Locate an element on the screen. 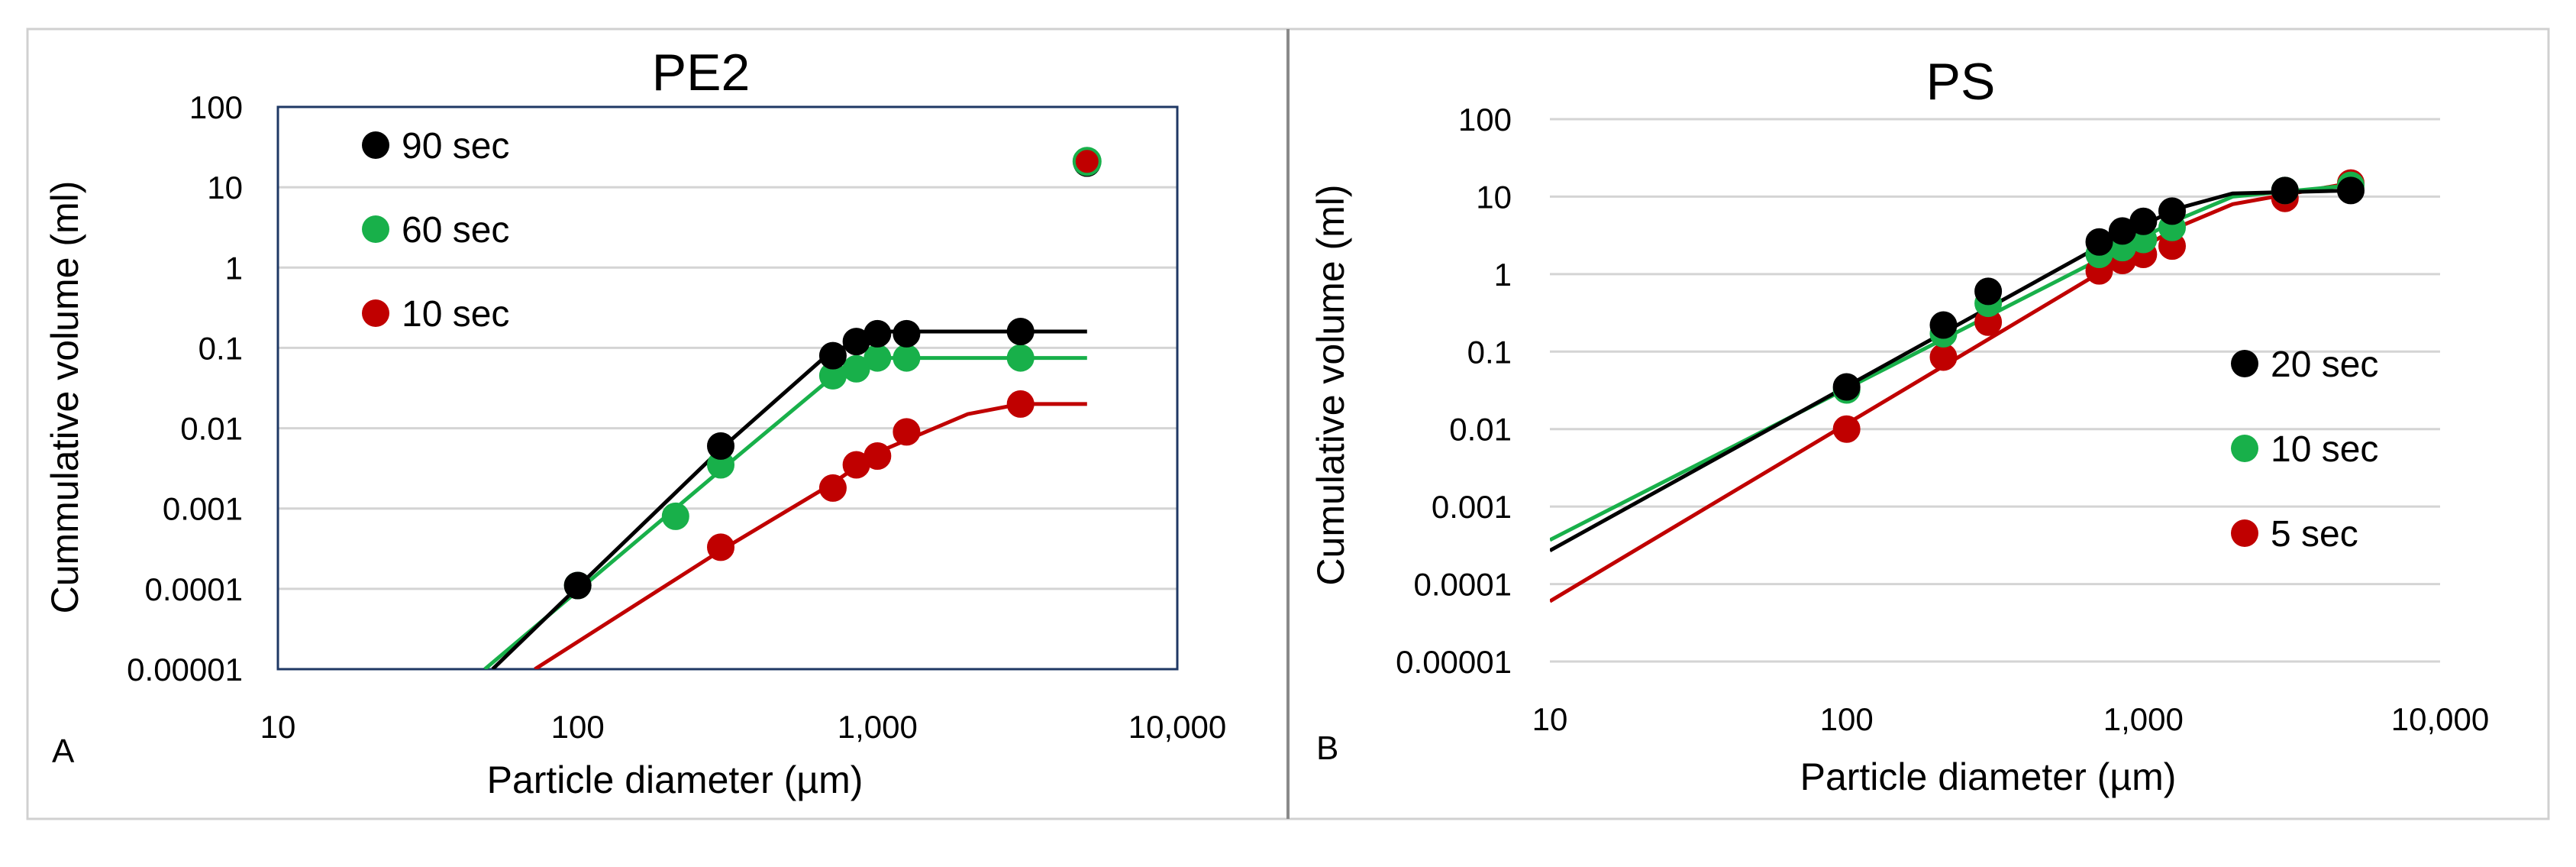 This screenshot has height=867, width=2576. y-tick-label-b: 0.0001 is located at coordinates (1463, 585).